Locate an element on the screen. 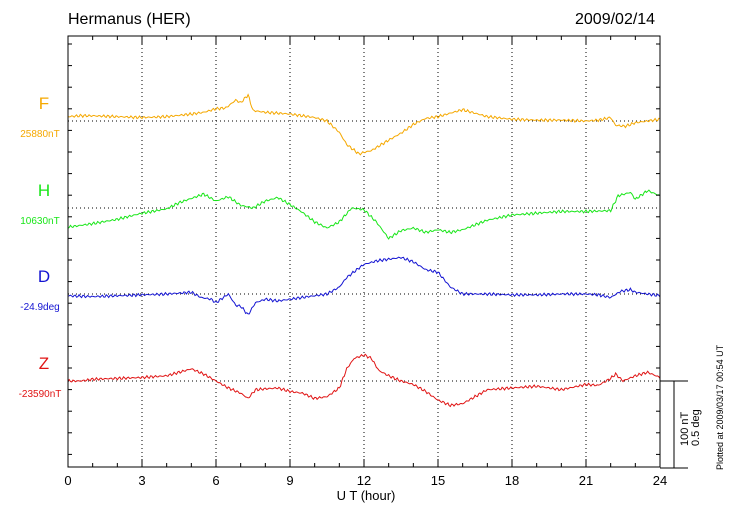 This screenshot has height=520, width=730. x-tick-label: 0 is located at coordinates (67, 480).